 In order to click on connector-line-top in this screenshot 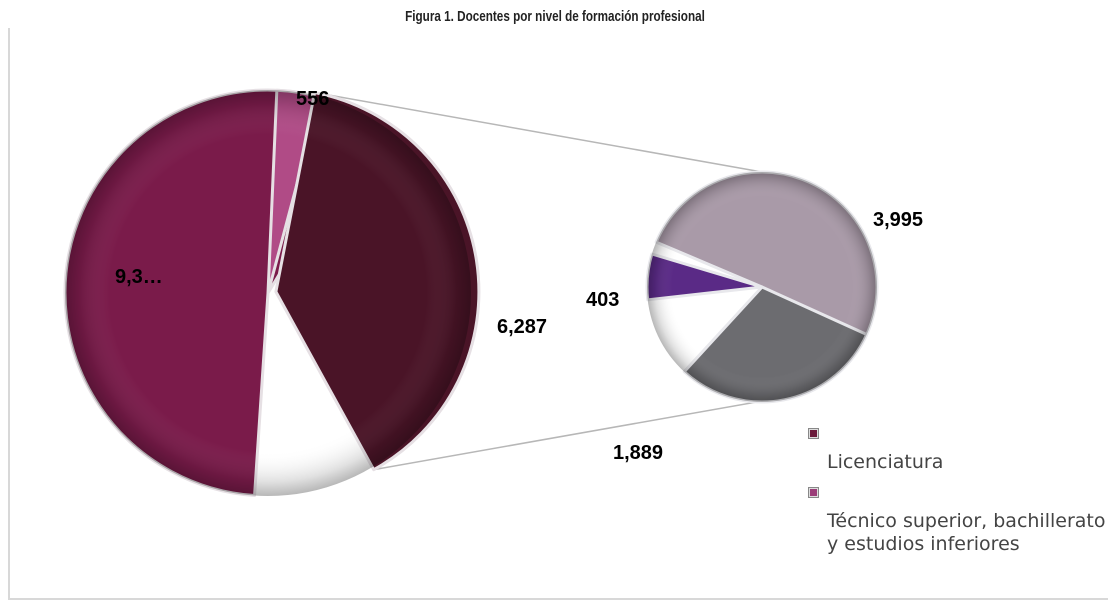, I will do `click(538, 132)`.